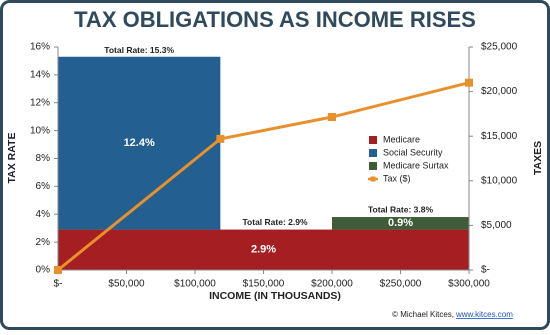  I want to click on y2-tick-label: $20,000, so click(499, 91).